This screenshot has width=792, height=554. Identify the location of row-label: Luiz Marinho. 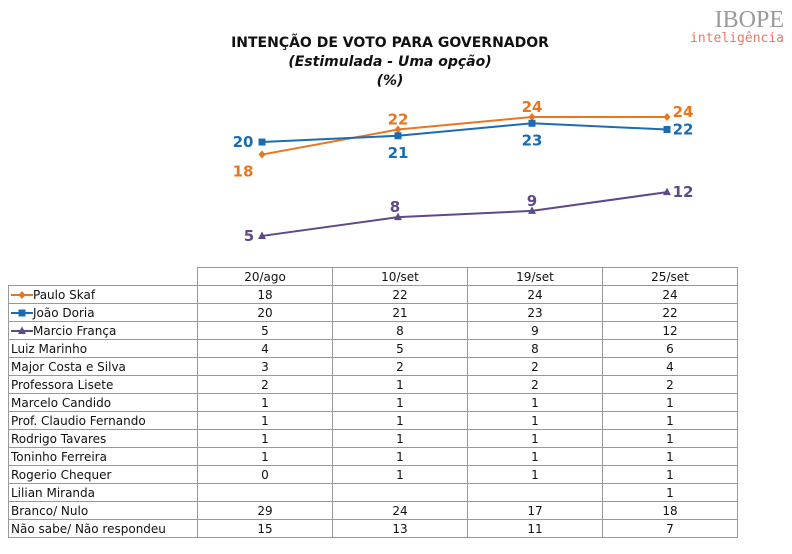
(49, 348).